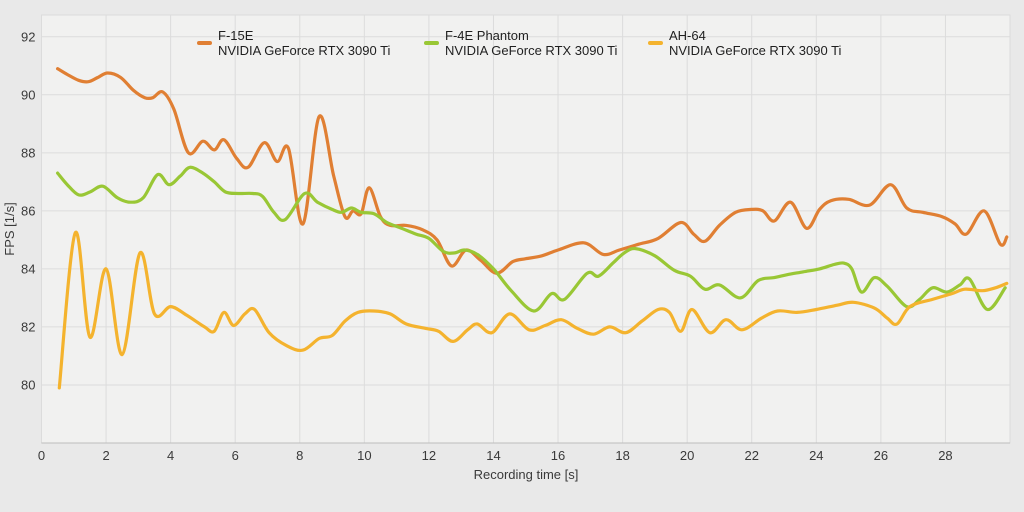 This screenshot has width=1024, height=512. I want to click on x-tick-label: 14, so click(493, 455).